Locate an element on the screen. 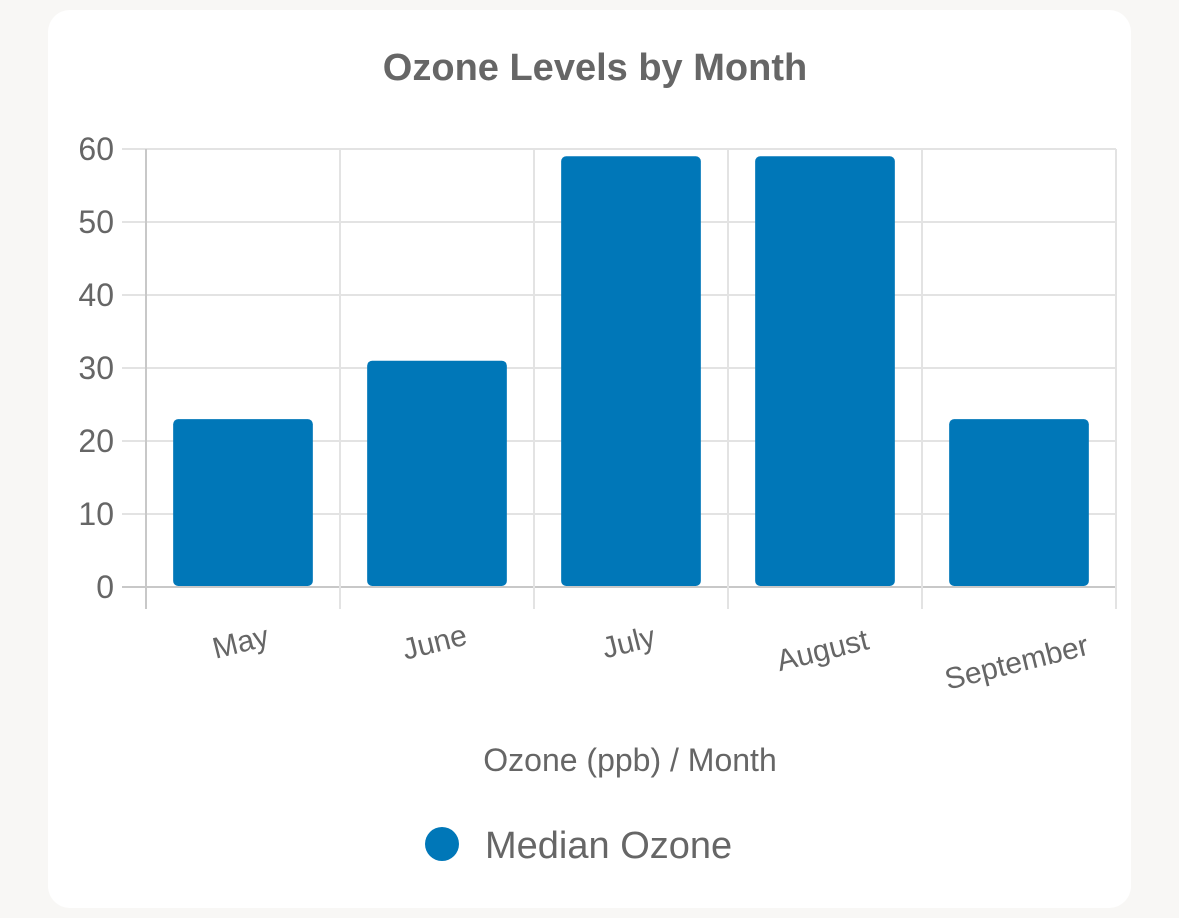 The image size is (1179, 918). x-axis-label: Ozone (ppb) / Month is located at coordinates (629, 760).